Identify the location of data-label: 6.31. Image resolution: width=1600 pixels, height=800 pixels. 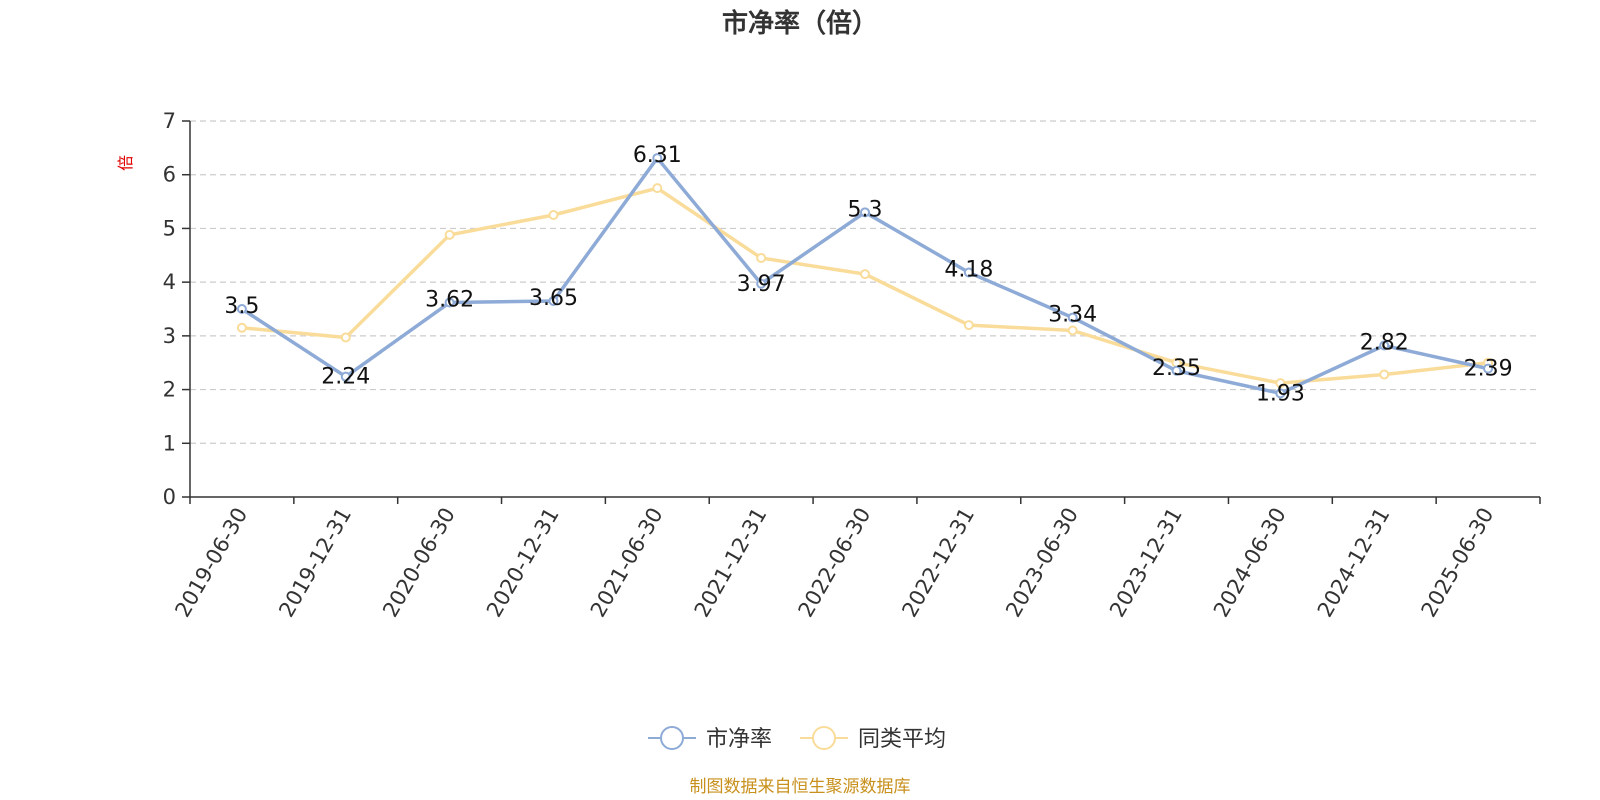
(657, 155).